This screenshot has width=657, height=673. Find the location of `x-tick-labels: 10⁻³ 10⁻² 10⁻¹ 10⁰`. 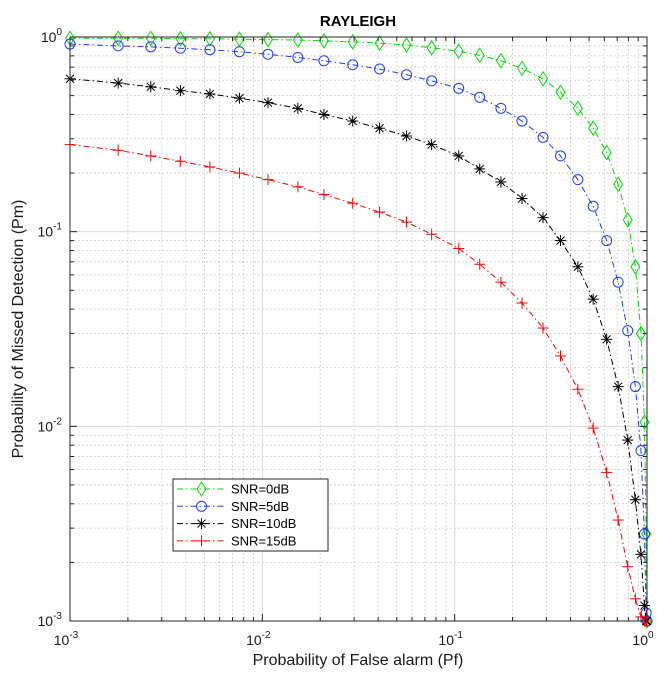

x-tick-labels: 10⁻³ 10⁻² 10⁻¹ 10⁰ is located at coordinates (354, 639).